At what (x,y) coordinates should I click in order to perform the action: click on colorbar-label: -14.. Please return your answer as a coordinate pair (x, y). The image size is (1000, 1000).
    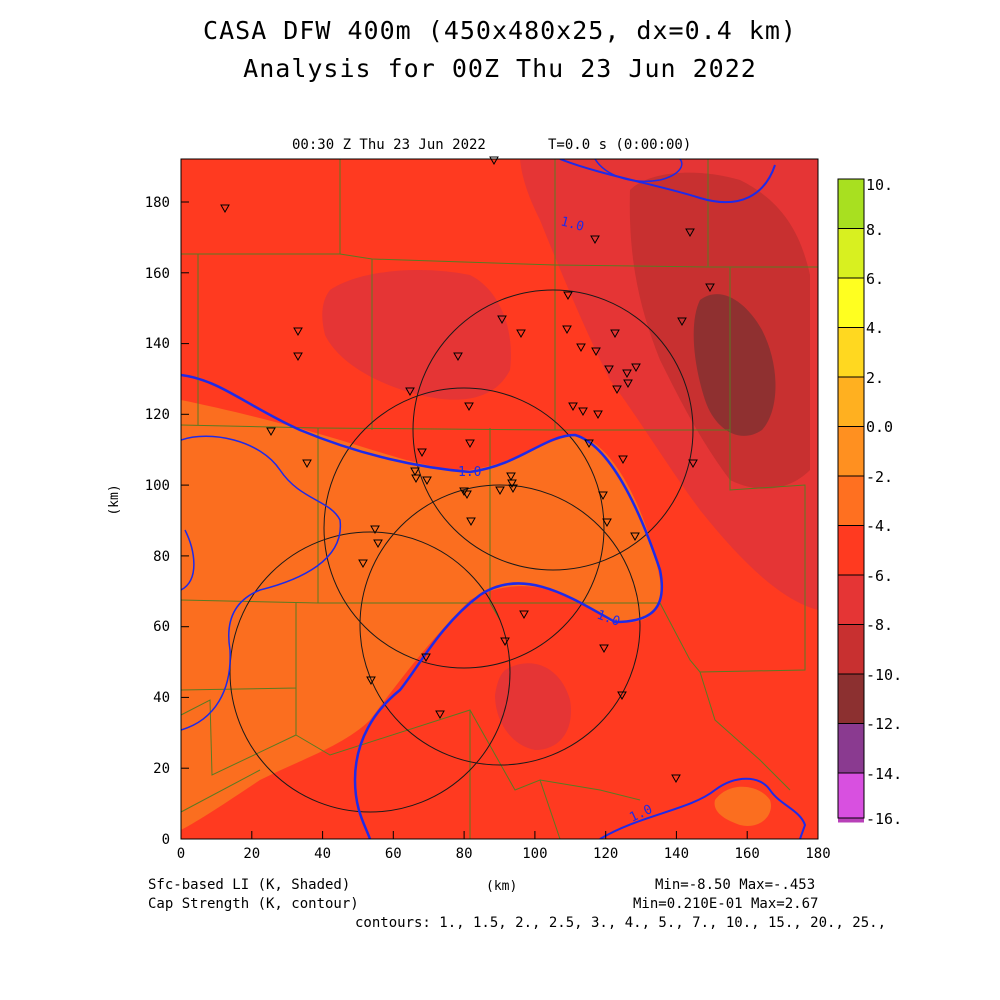
    Looking at the image, I should click on (884, 774).